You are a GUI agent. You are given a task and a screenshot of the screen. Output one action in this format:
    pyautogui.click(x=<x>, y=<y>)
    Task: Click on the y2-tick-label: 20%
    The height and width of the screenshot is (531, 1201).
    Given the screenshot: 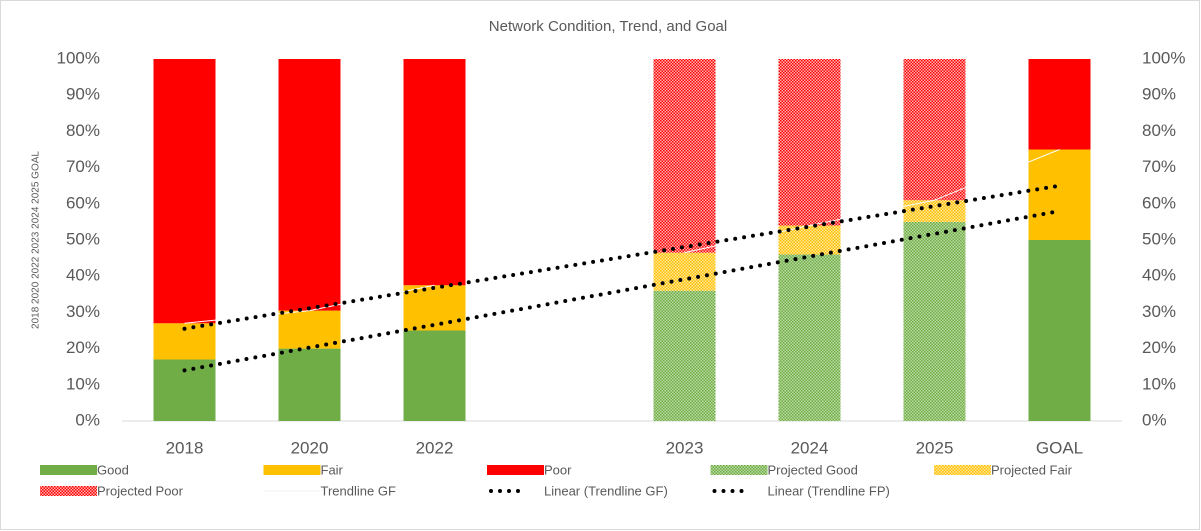 What is the action you would take?
    pyautogui.click(x=1159, y=347)
    